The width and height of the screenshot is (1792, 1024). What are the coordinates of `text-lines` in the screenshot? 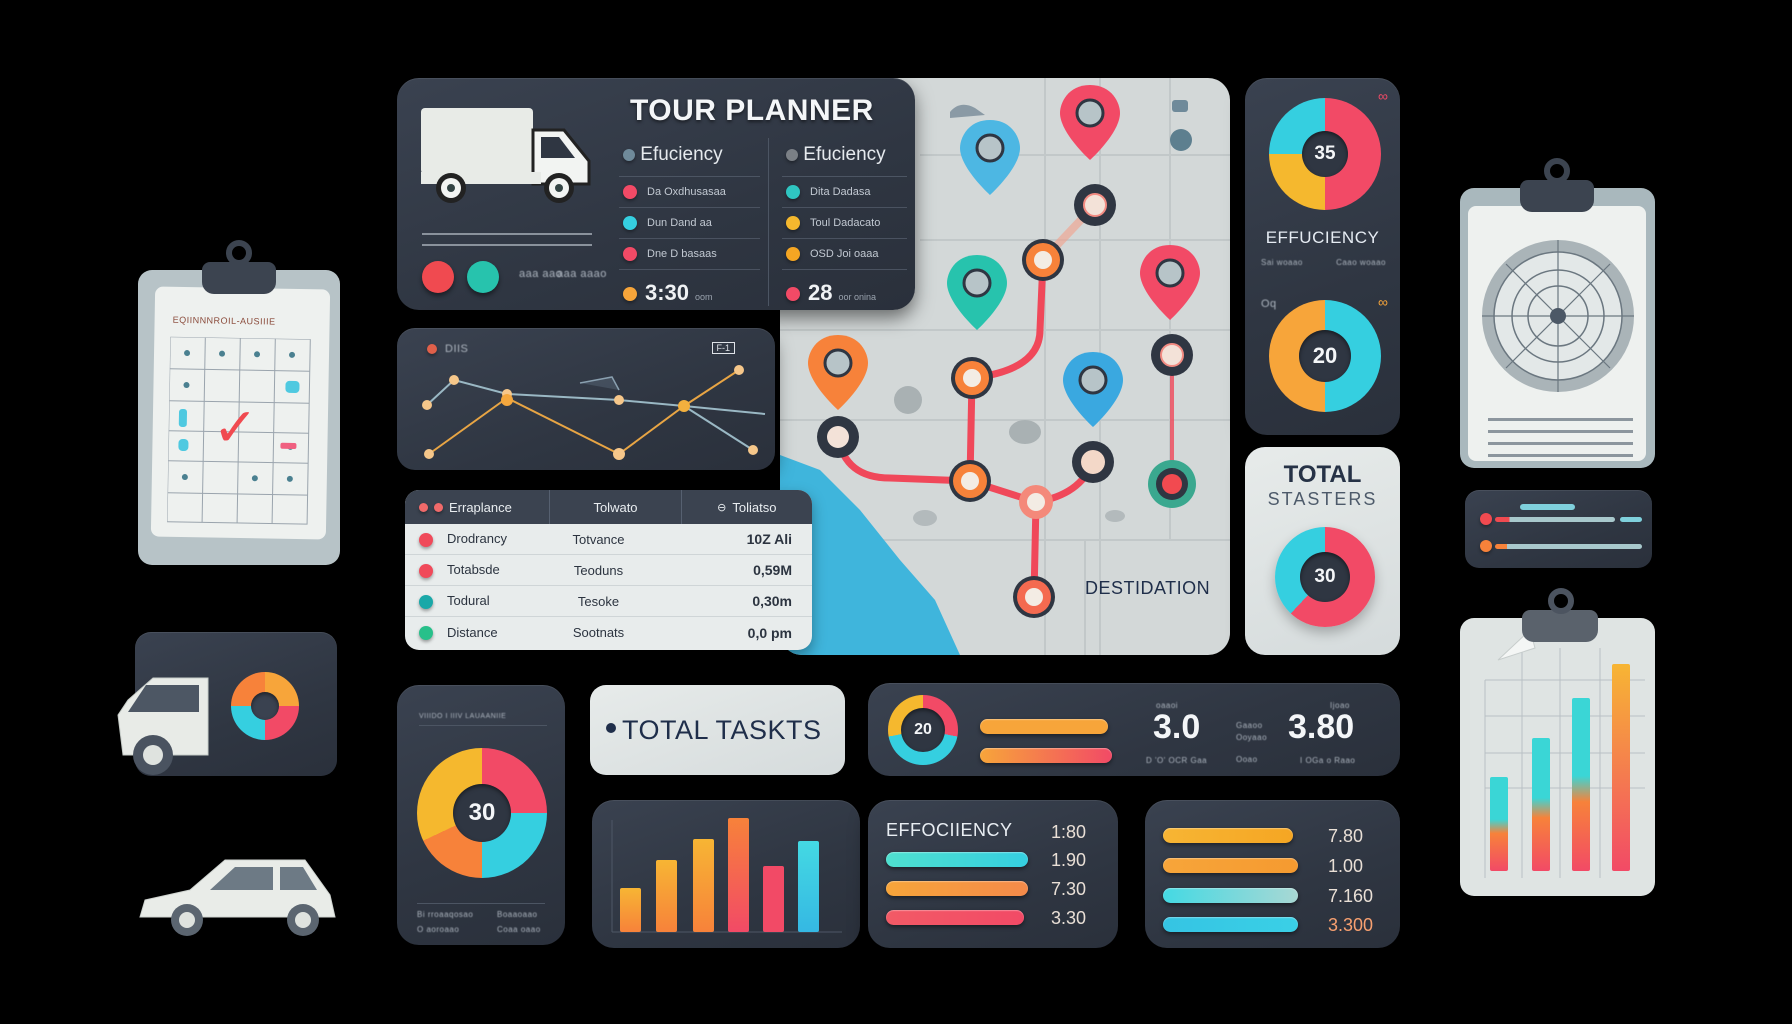 It's located at (1560, 437).